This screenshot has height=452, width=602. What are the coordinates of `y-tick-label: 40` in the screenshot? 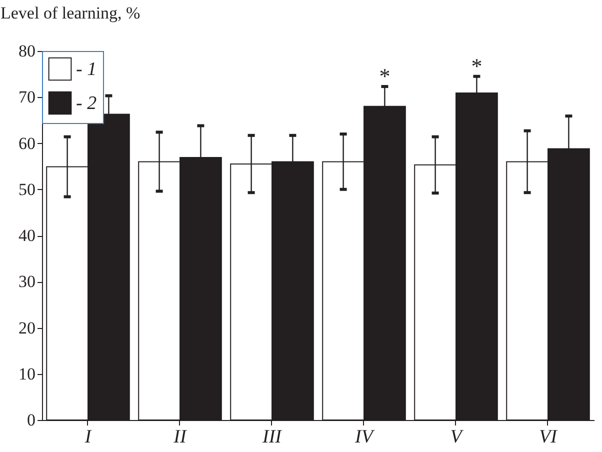 It's located at (27, 235).